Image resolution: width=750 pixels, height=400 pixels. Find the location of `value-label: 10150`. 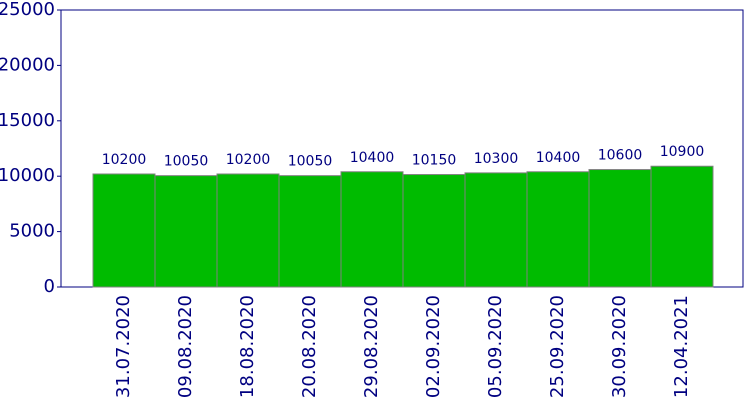

value-label: 10150 is located at coordinates (434, 161).